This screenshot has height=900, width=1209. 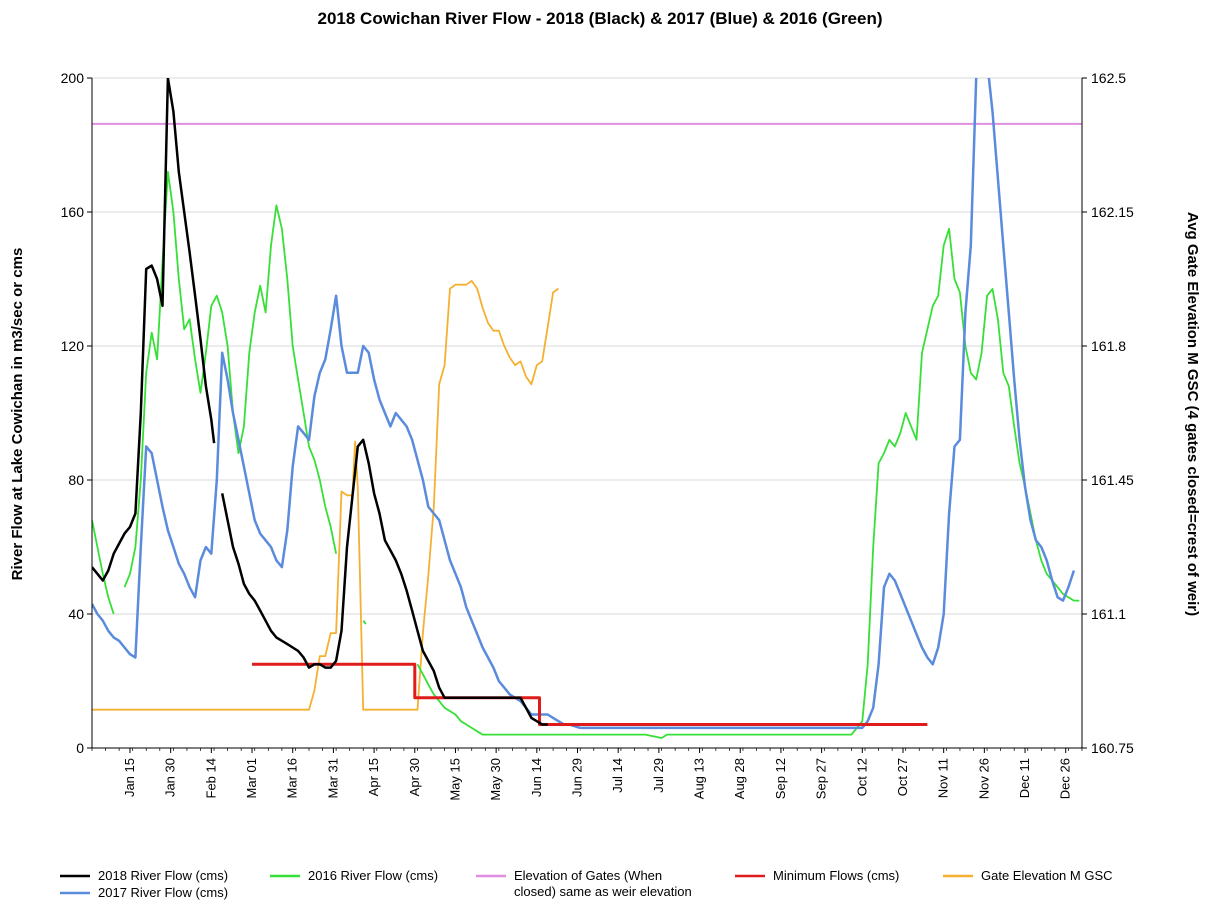 What do you see at coordinates (1112, 748) in the screenshot?
I see `y2-tick-label: 160.75` at bounding box center [1112, 748].